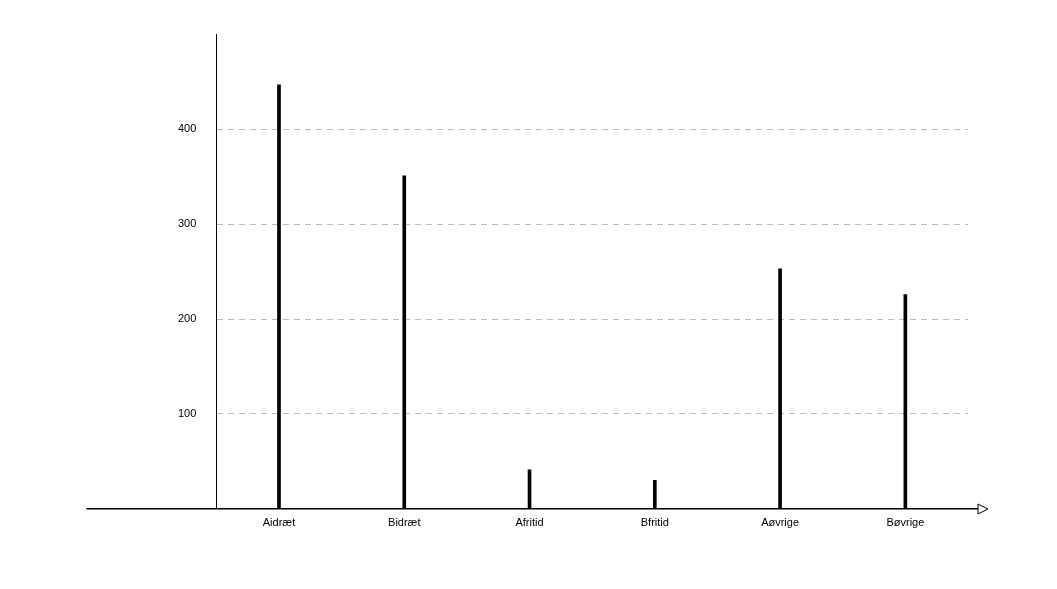 The height and width of the screenshot is (589, 1057). Describe the element at coordinates (905, 522) in the screenshot. I see `x-tick-label: Bøvrige` at that location.